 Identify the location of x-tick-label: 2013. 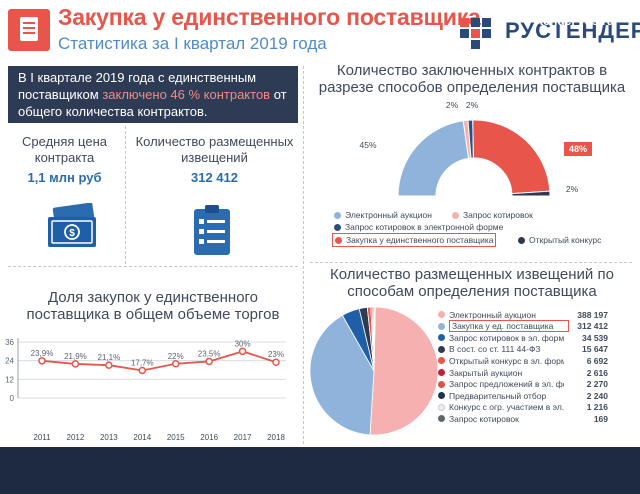
(109, 437).